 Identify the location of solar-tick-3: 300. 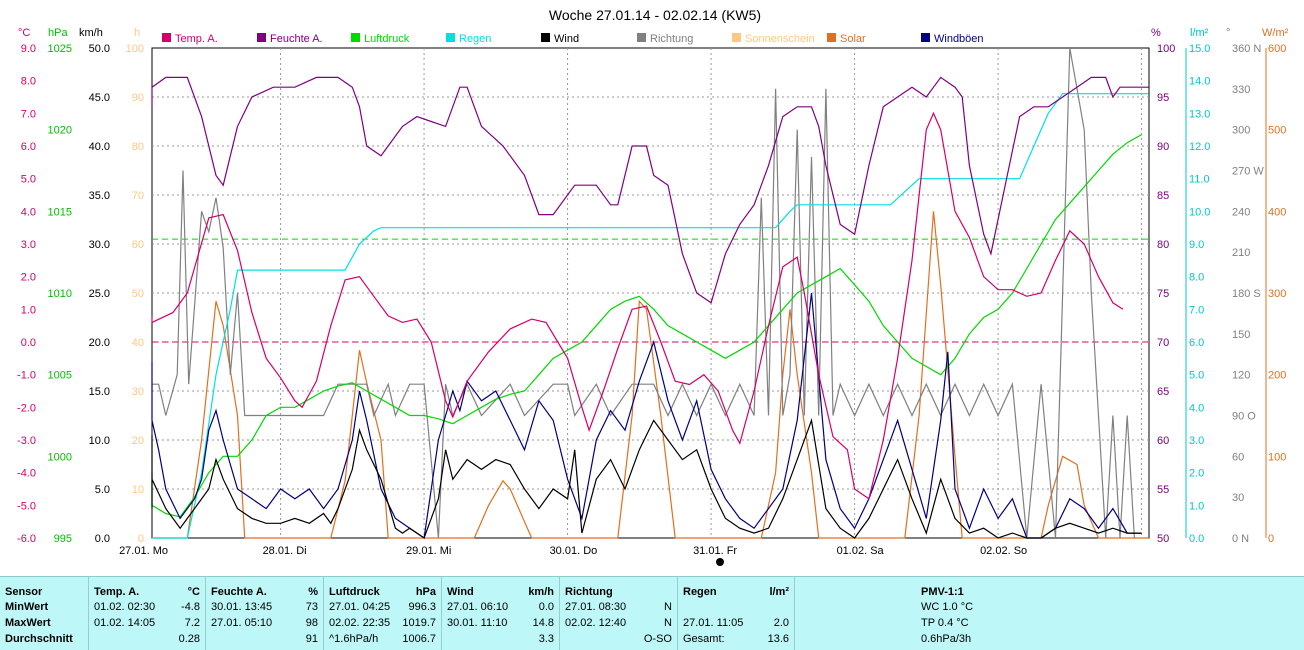
(1277, 294).